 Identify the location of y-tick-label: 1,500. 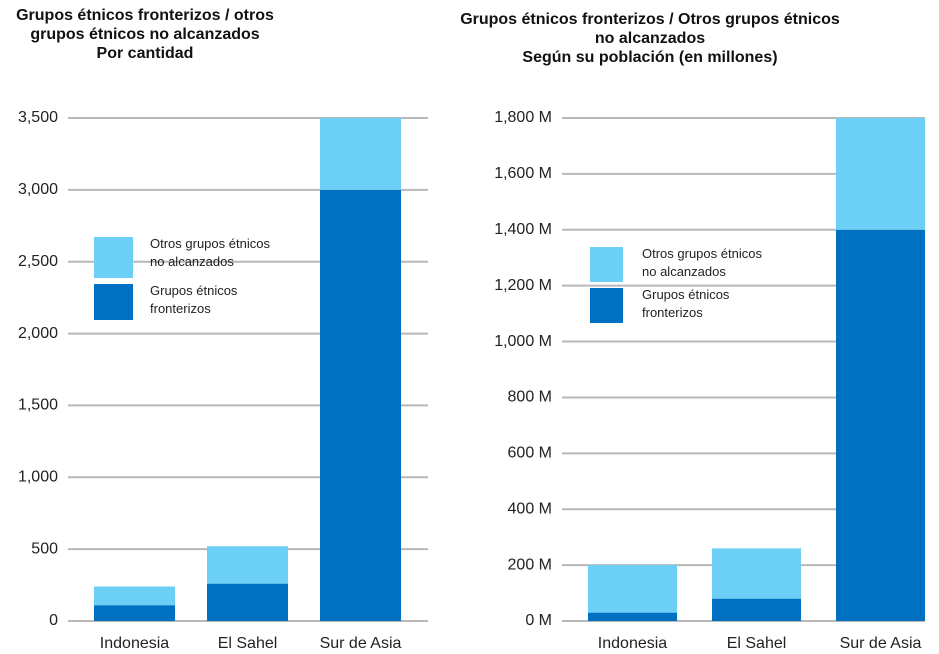
(38, 405).